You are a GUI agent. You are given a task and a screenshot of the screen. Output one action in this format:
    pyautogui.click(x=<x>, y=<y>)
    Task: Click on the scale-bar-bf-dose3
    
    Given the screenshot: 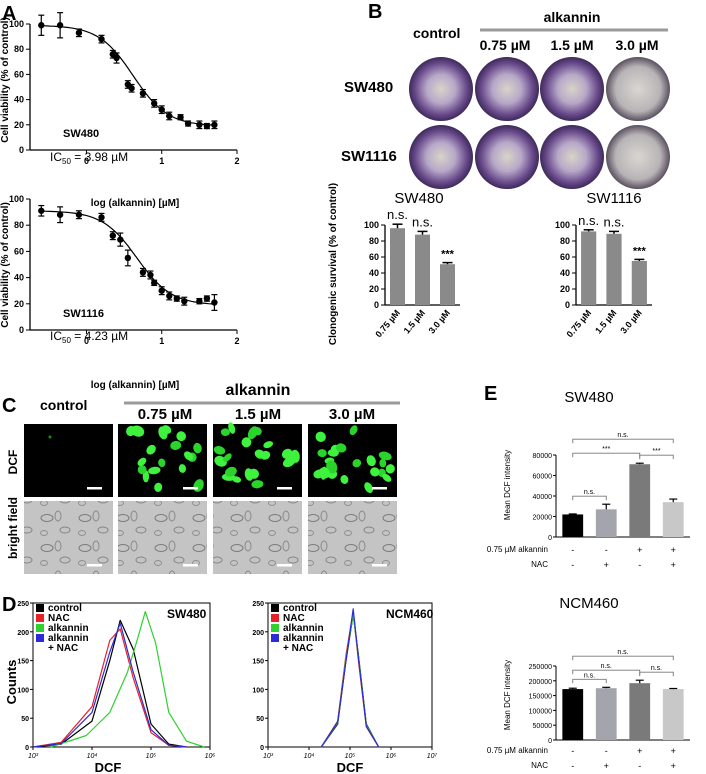 What is the action you would take?
    pyautogui.click(x=379, y=565)
    